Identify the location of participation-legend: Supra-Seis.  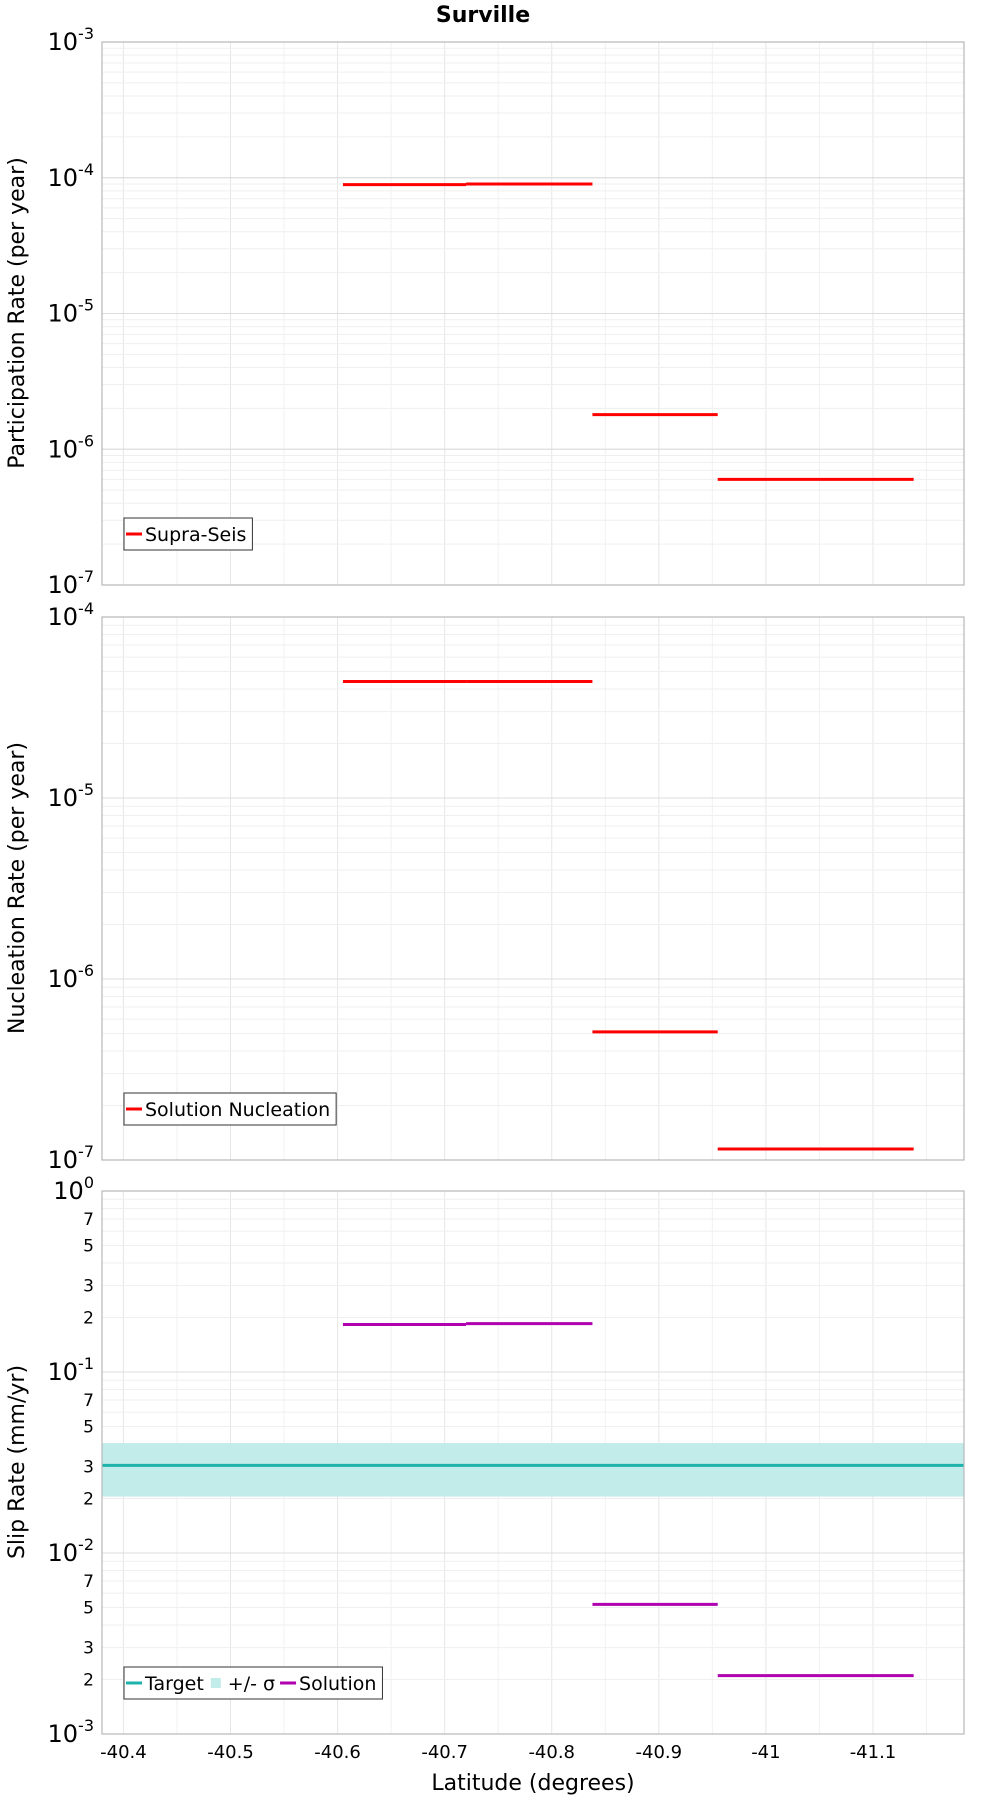
(188, 534).